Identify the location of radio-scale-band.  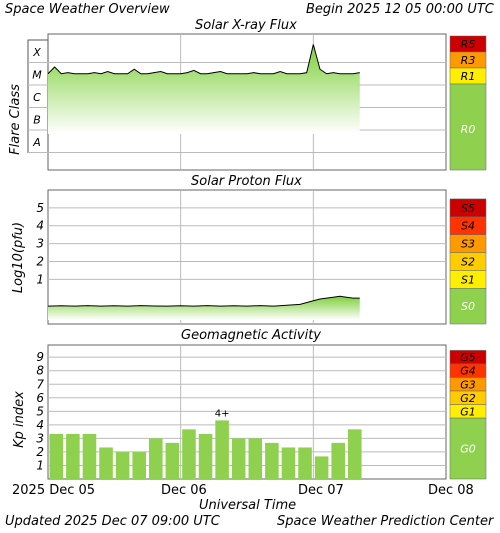
(468, 127).